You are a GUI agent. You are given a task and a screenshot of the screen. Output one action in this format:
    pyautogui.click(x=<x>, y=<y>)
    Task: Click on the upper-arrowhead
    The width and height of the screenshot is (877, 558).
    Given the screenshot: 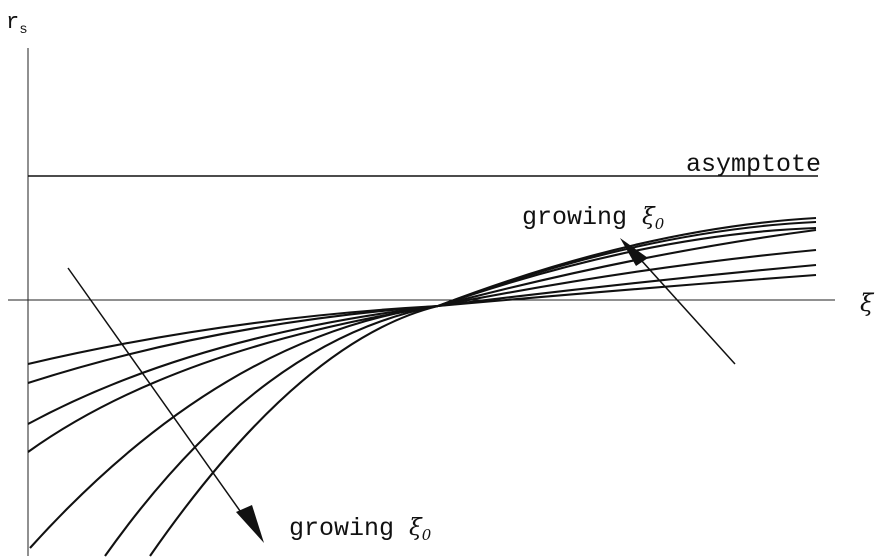 What is the action you would take?
    pyautogui.click(x=634, y=252)
    